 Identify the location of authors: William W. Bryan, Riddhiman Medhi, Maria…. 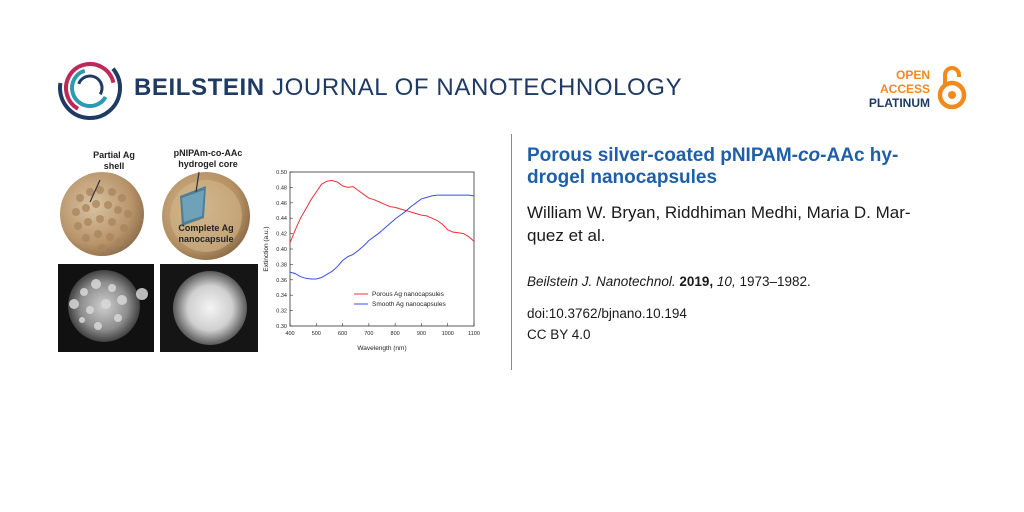
(747, 224).